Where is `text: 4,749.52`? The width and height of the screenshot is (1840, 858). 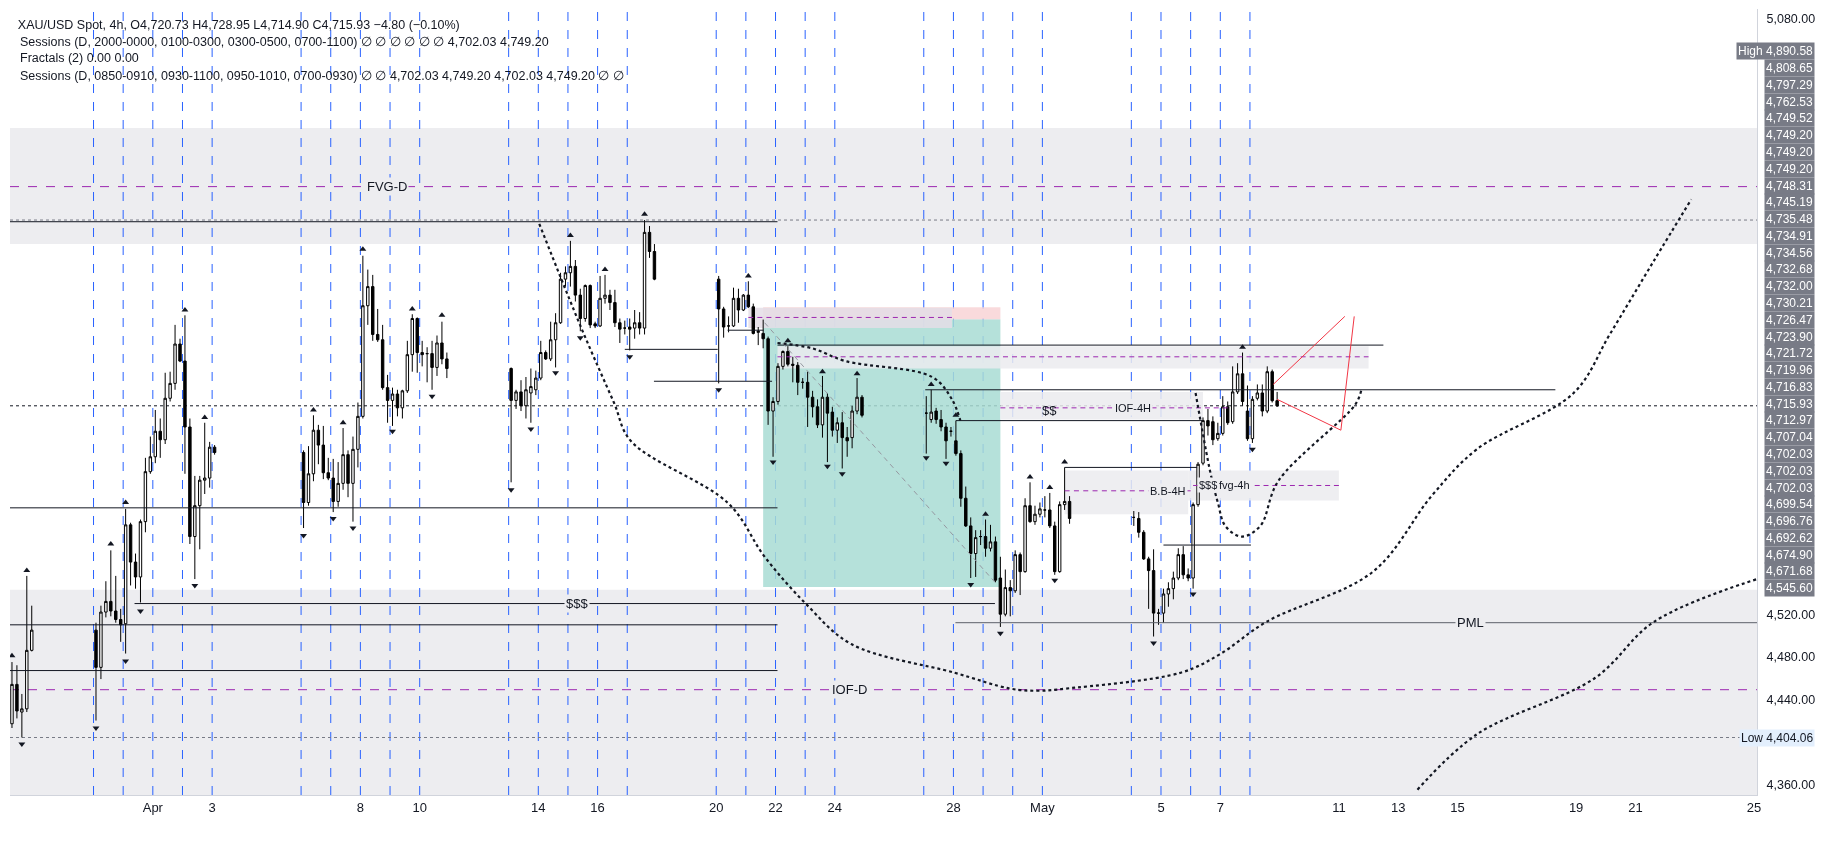
text: 4,749.52 is located at coordinates (1790, 118).